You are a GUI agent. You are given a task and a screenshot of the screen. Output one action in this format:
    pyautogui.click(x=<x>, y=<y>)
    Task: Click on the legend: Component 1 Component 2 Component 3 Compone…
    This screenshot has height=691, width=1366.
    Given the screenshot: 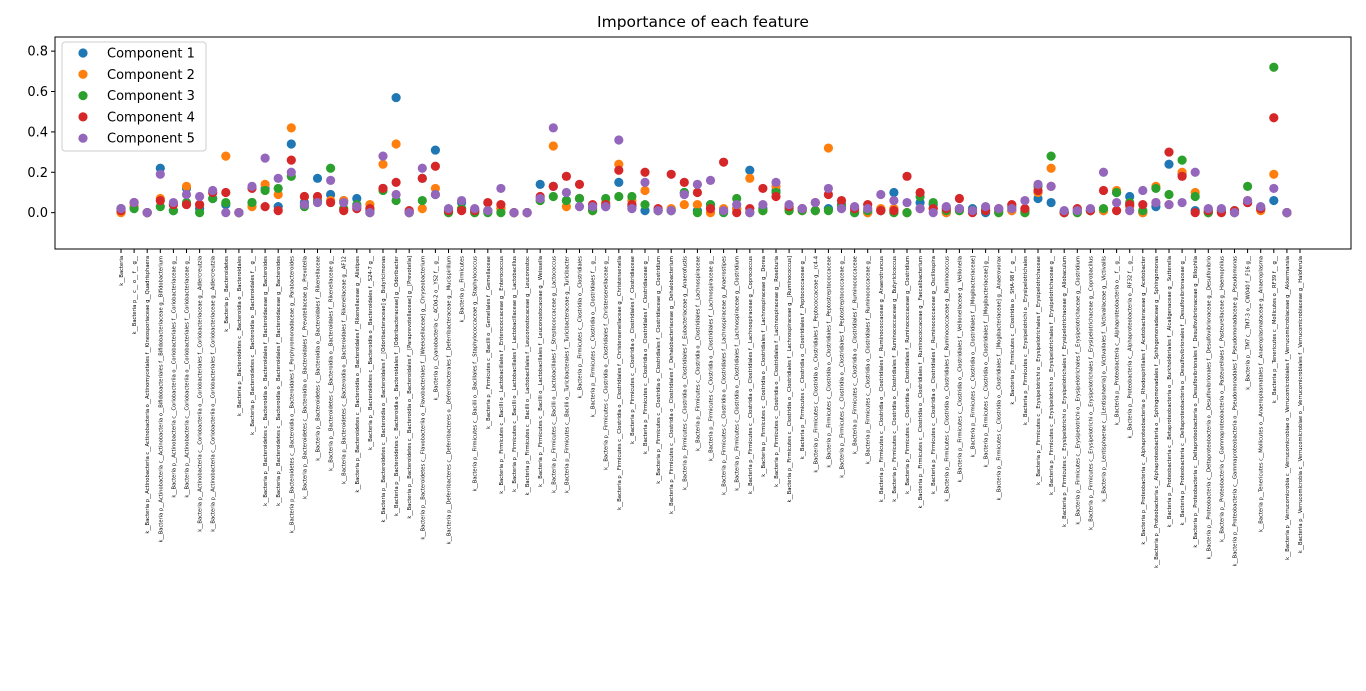 What is the action you would take?
    pyautogui.click(x=134, y=96)
    